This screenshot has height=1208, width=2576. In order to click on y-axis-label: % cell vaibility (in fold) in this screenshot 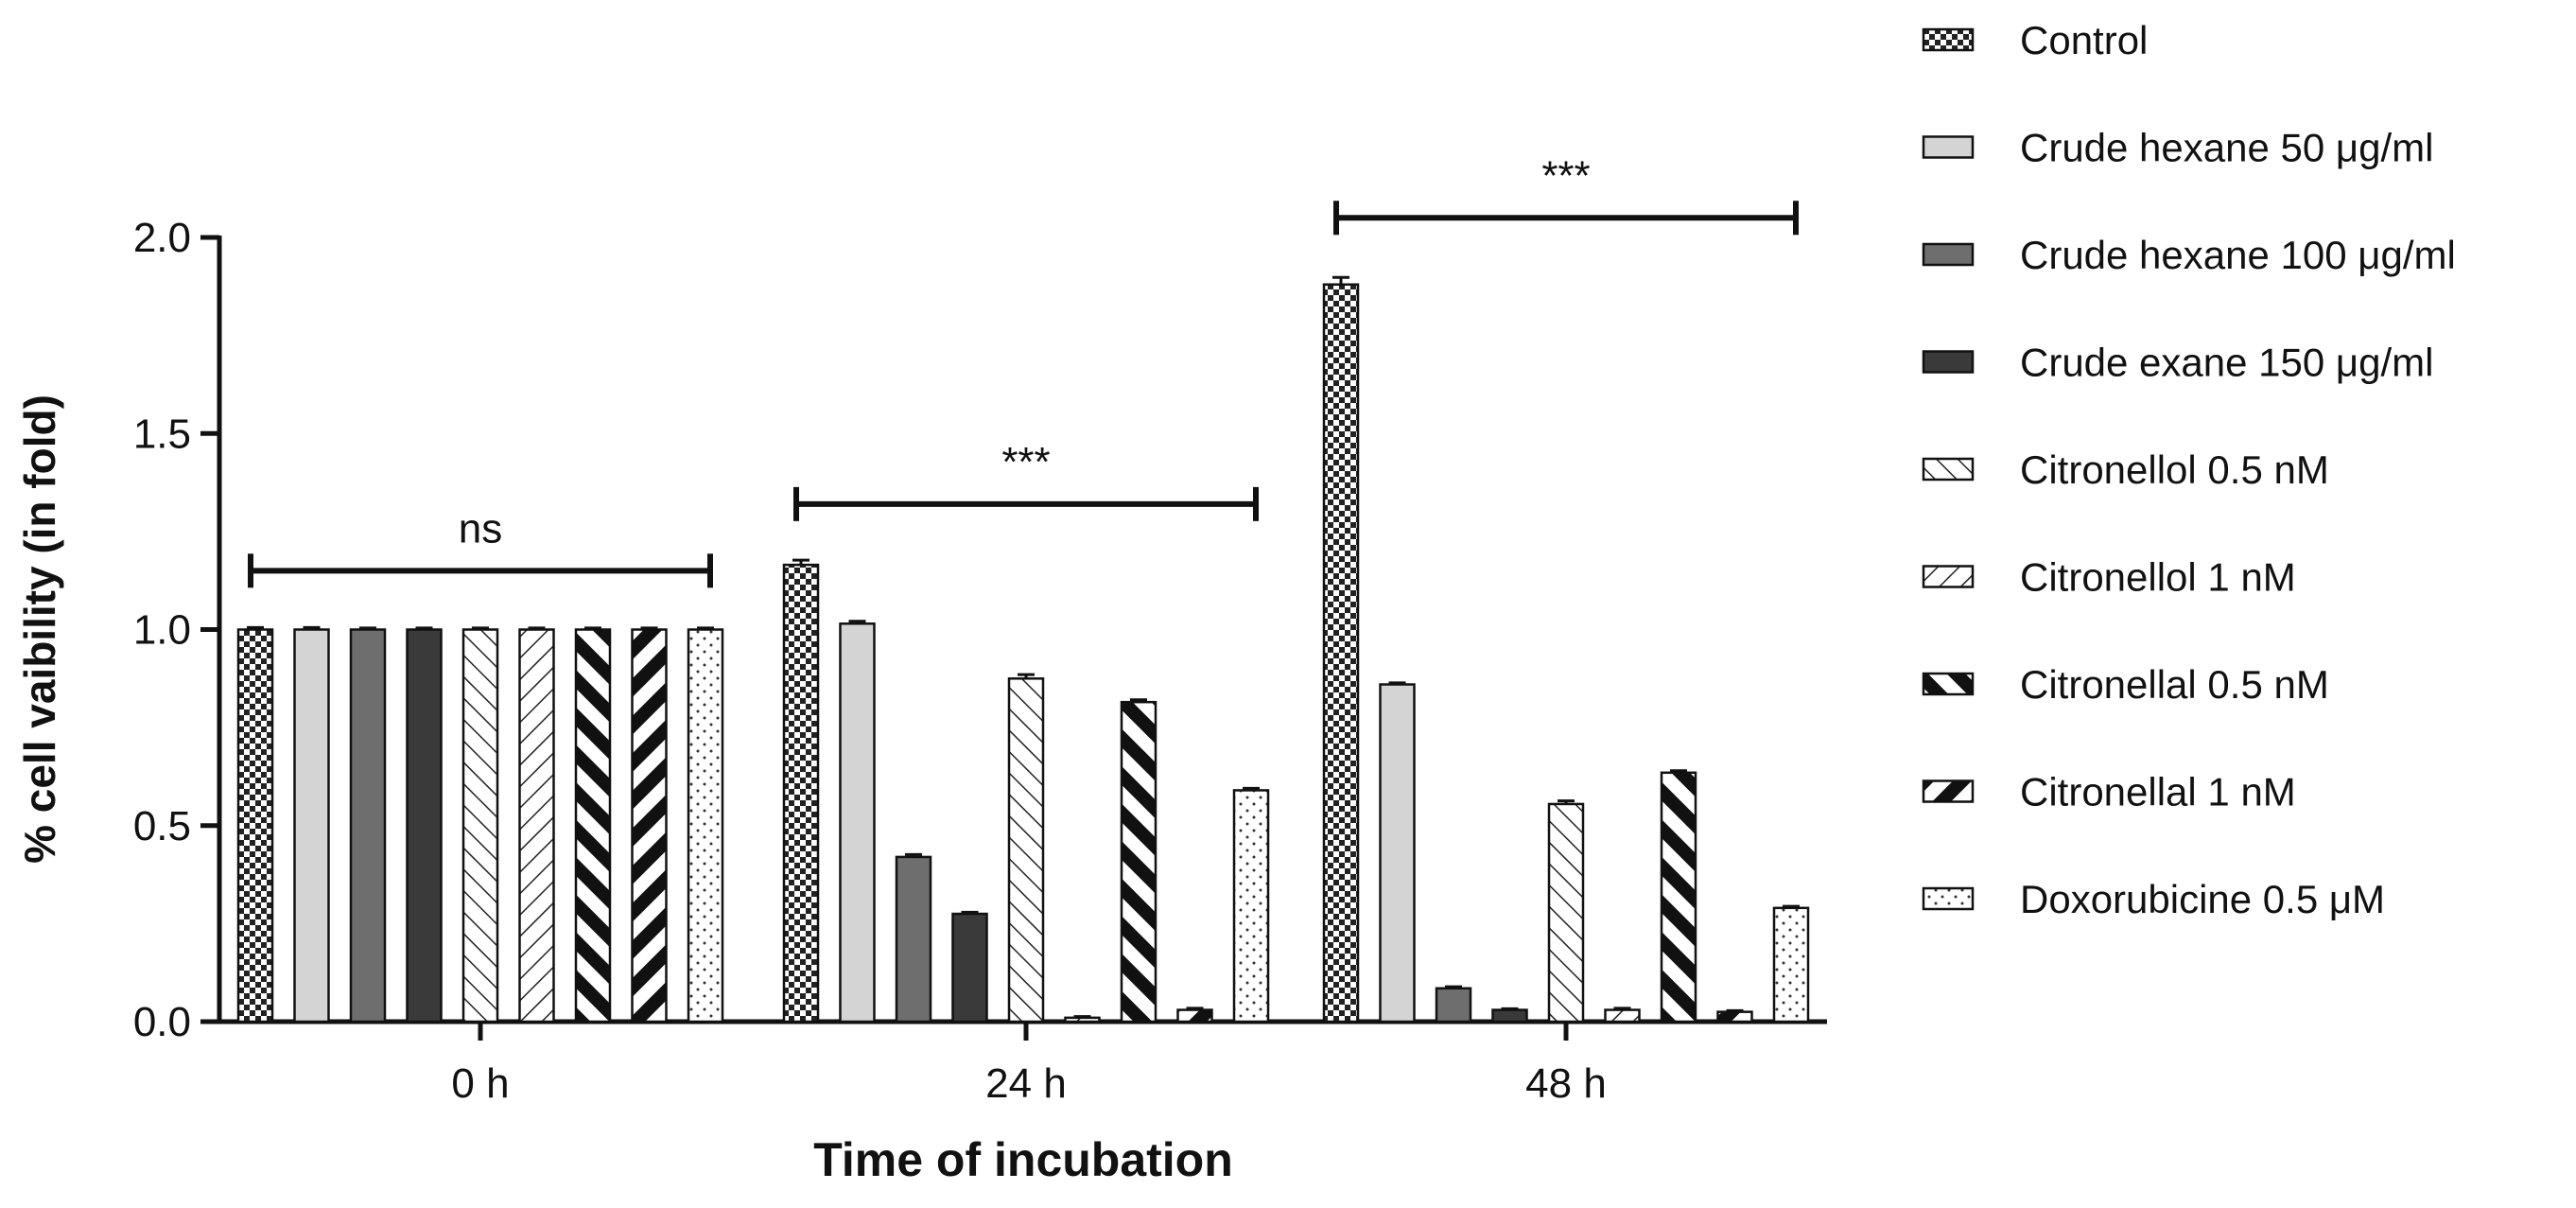, I will do `click(39, 629)`.